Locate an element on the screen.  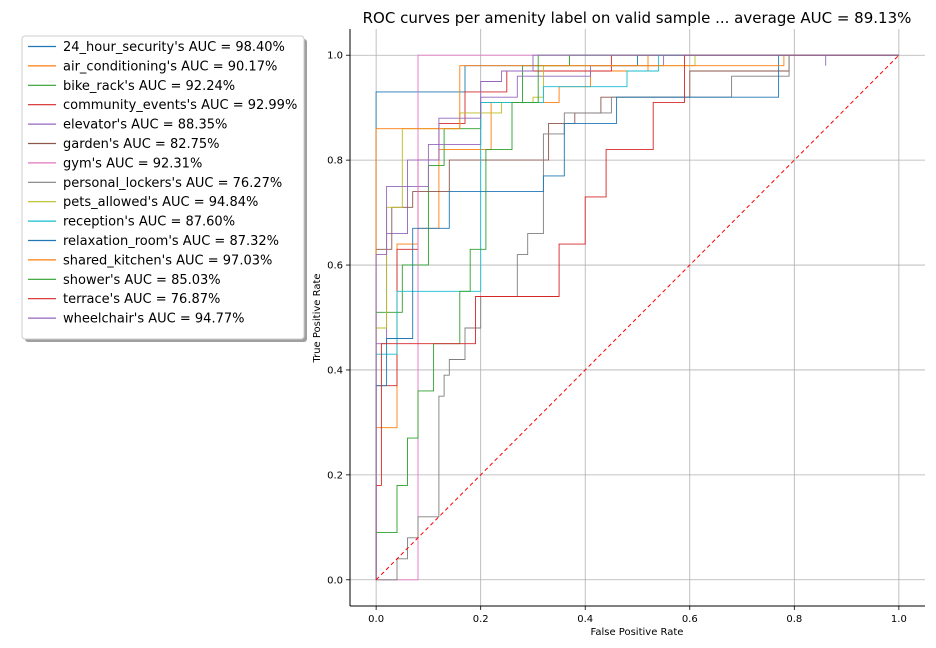
legend-entry-label: shower's AUC = 85.03% is located at coordinates (142, 280).